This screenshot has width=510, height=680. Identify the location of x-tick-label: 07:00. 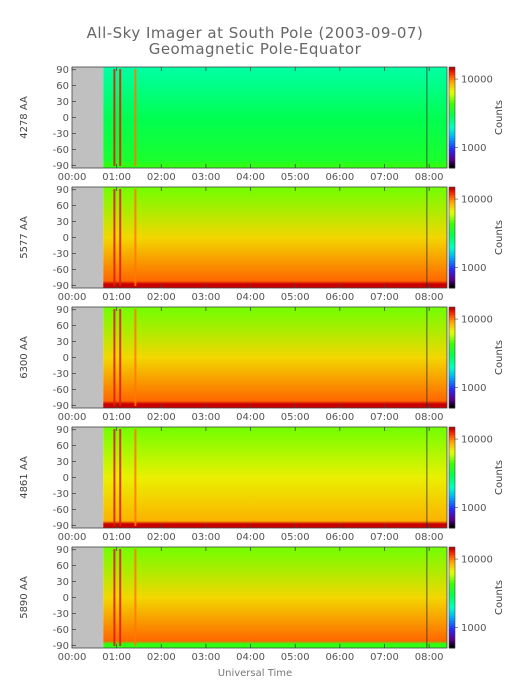
(384, 657).